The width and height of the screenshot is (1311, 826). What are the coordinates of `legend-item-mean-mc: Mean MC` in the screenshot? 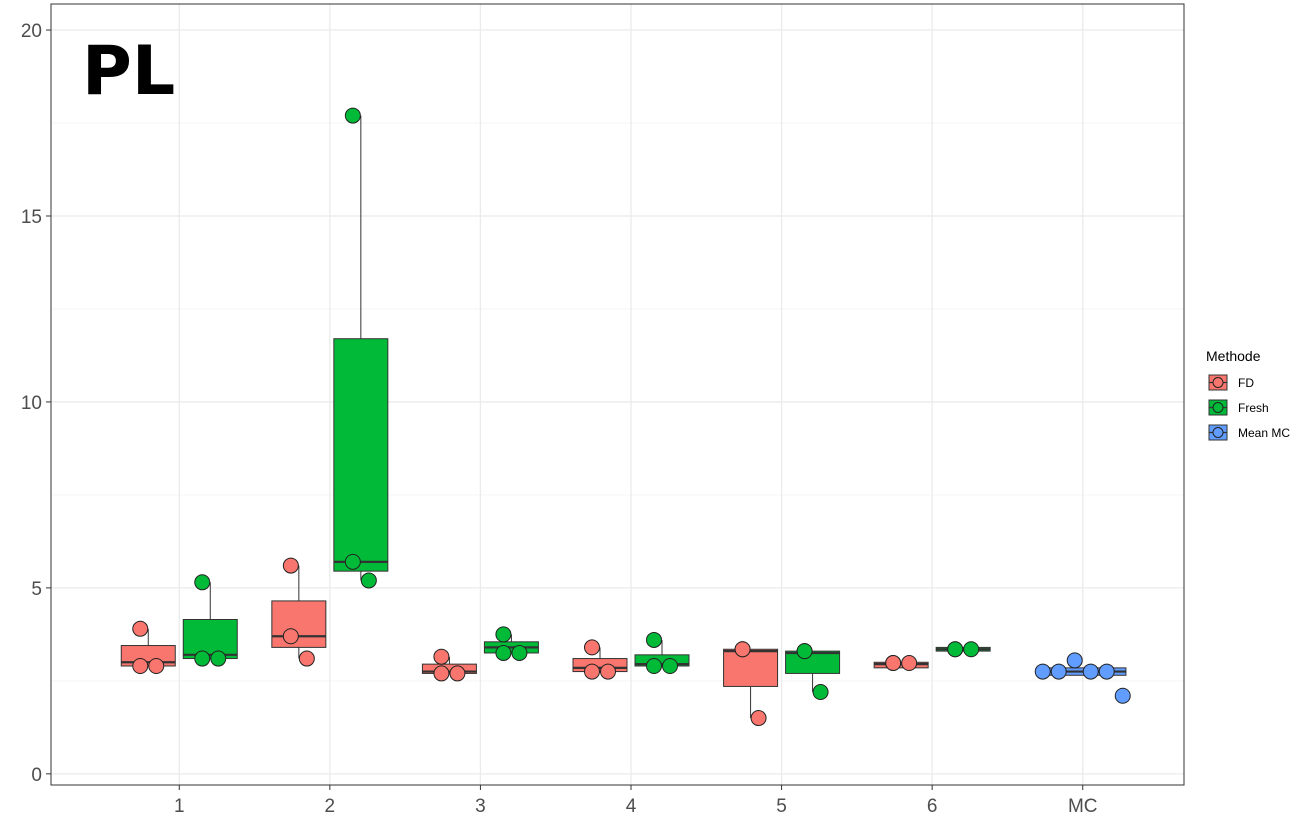 It's located at (1249, 432).